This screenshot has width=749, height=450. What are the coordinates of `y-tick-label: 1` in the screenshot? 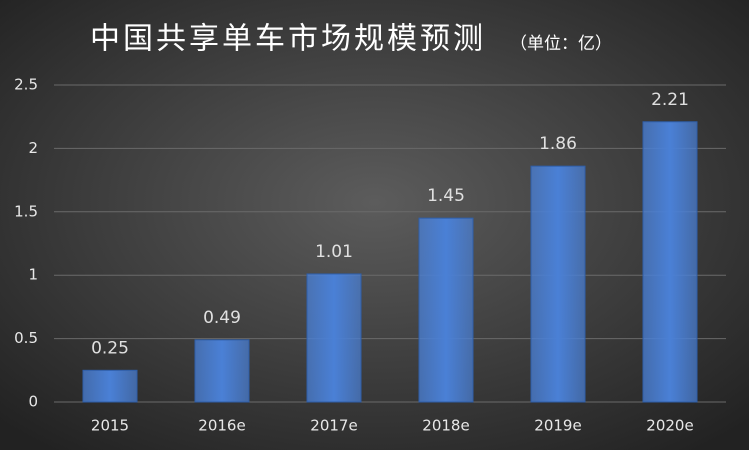 It's located at (33, 275).